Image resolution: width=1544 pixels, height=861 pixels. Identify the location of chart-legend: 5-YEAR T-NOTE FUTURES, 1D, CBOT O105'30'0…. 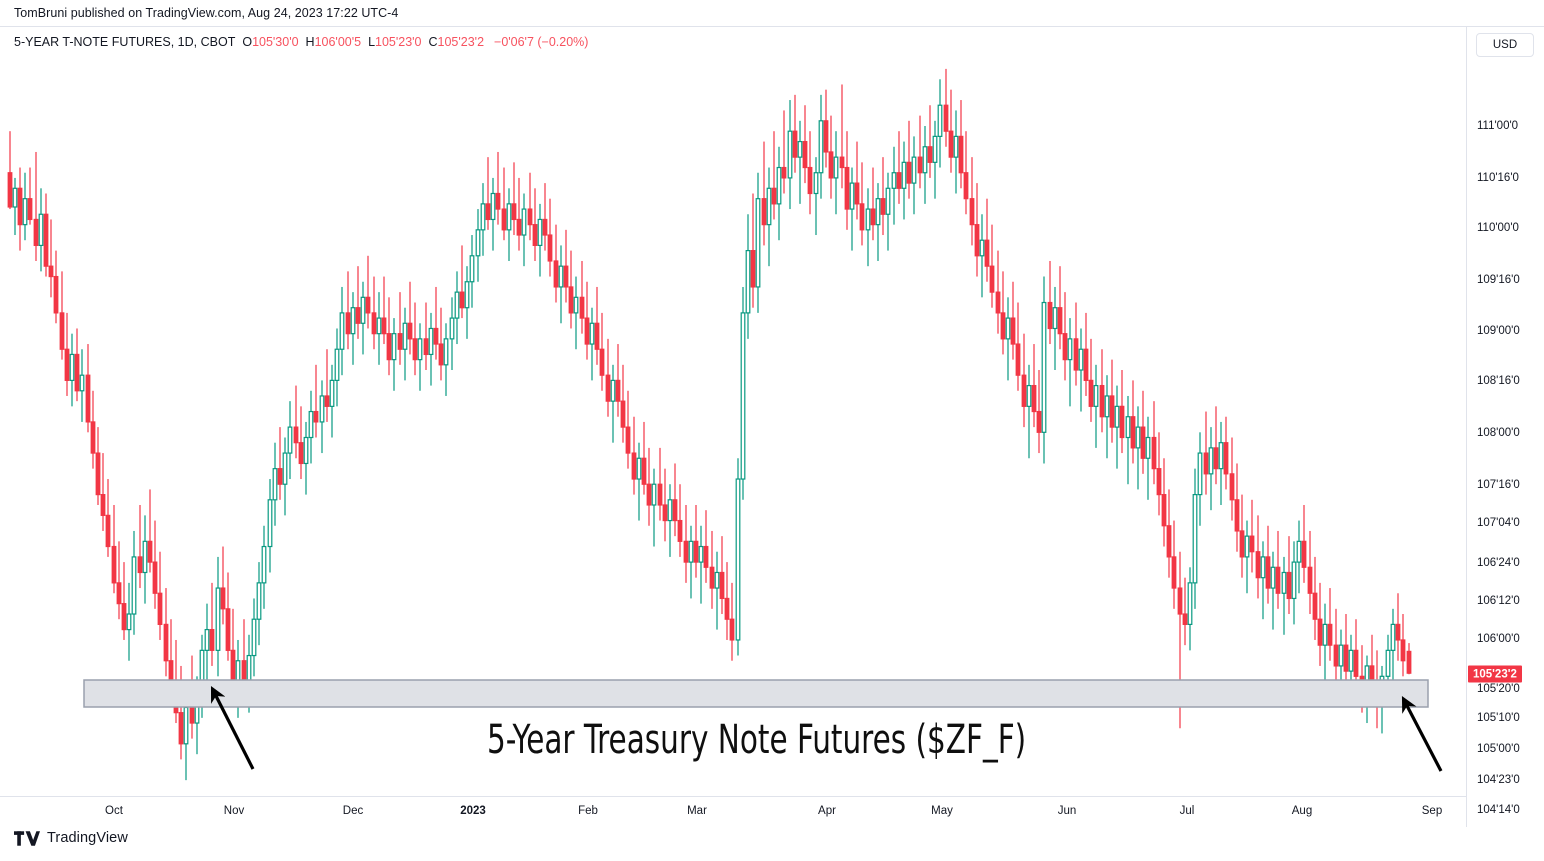
(301, 42).